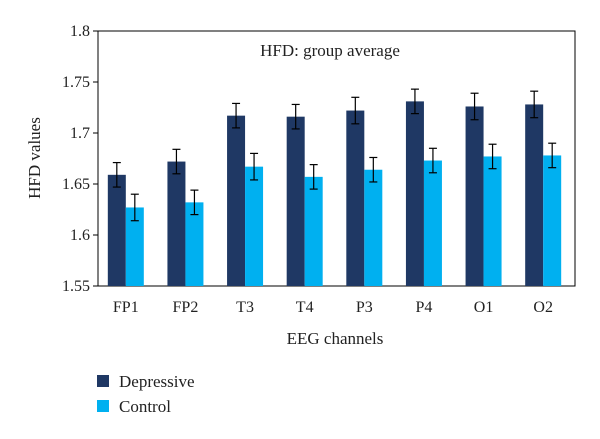 The width and height of the screenshot is (600, 439). What do you see at coordinates (194, 244) in the screenshot?
I see `bar-control-fp2` at bounding box center [194, 244].